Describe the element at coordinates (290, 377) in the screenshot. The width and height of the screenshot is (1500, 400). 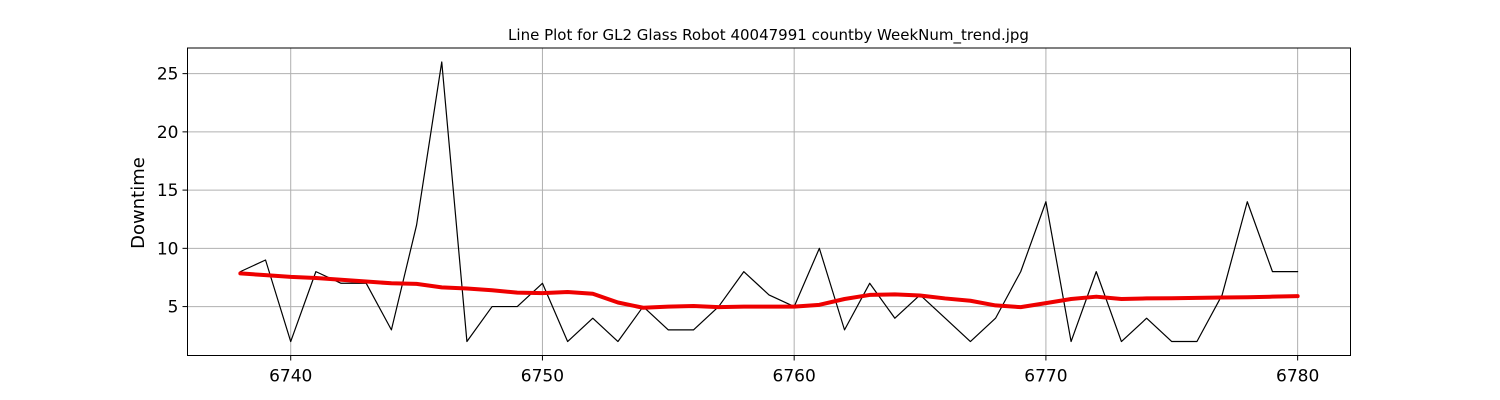
I see `x-tick-label: 6740` at that location.